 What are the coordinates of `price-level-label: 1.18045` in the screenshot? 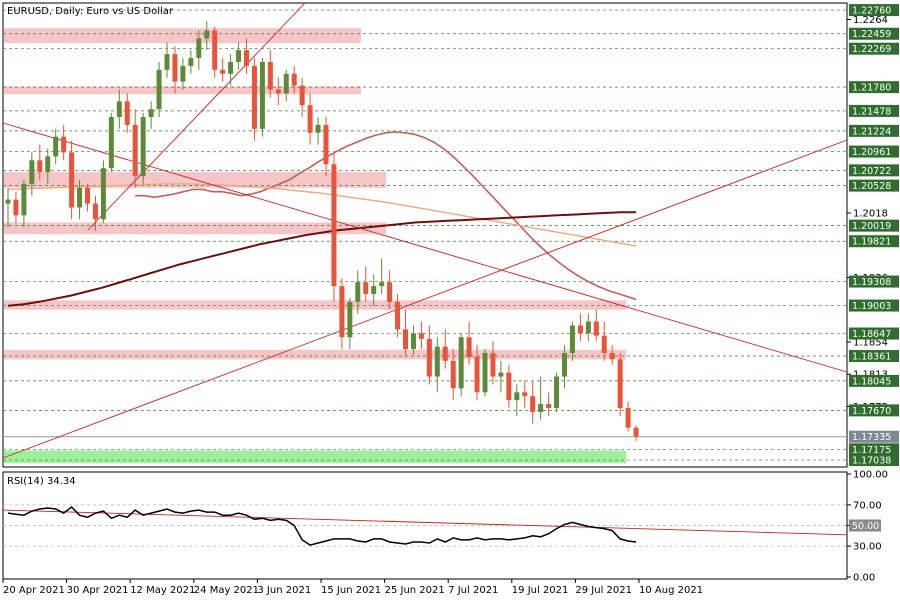 It's located at (871, 381).